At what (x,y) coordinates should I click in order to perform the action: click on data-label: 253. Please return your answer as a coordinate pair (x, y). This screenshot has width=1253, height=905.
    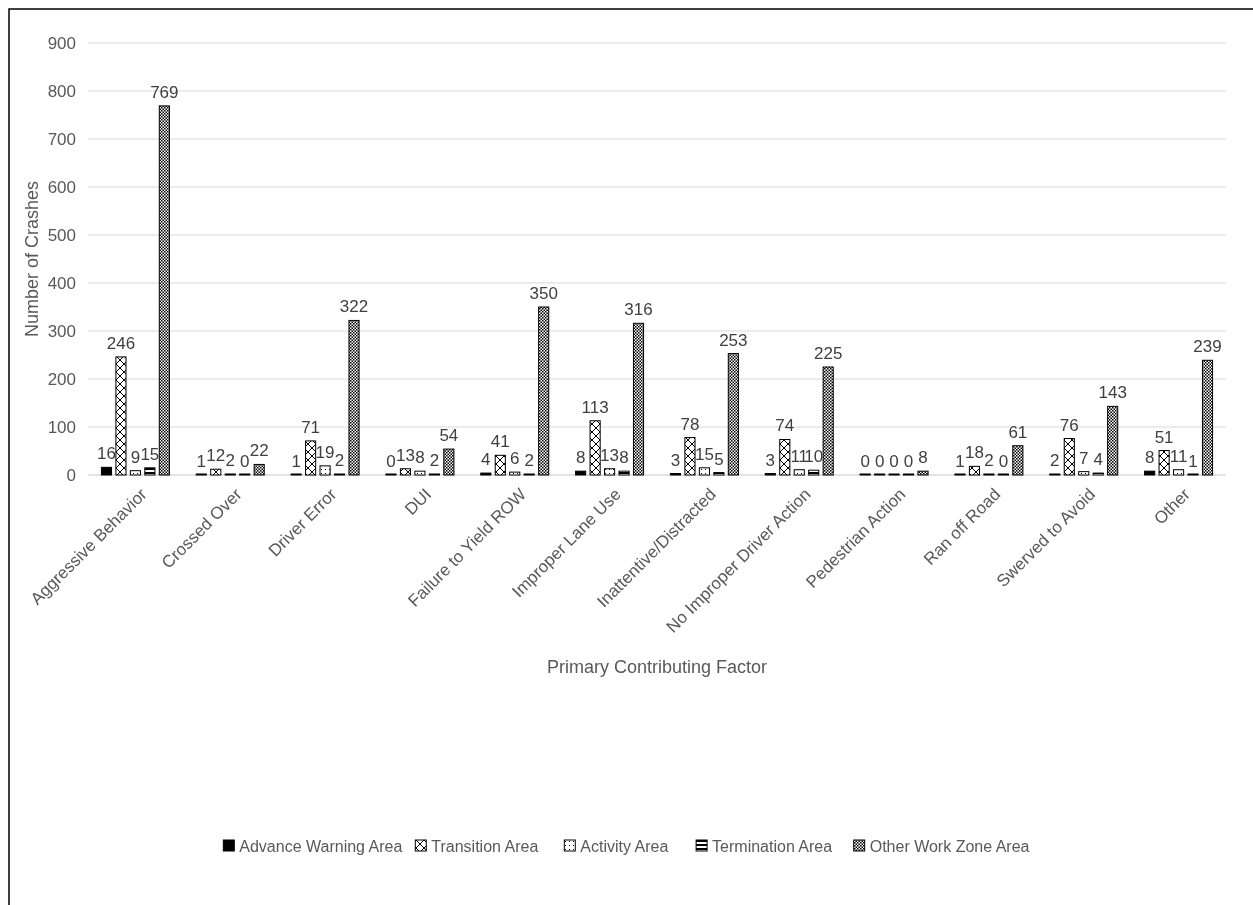
    Looking at the image, I should click on (733, 340).